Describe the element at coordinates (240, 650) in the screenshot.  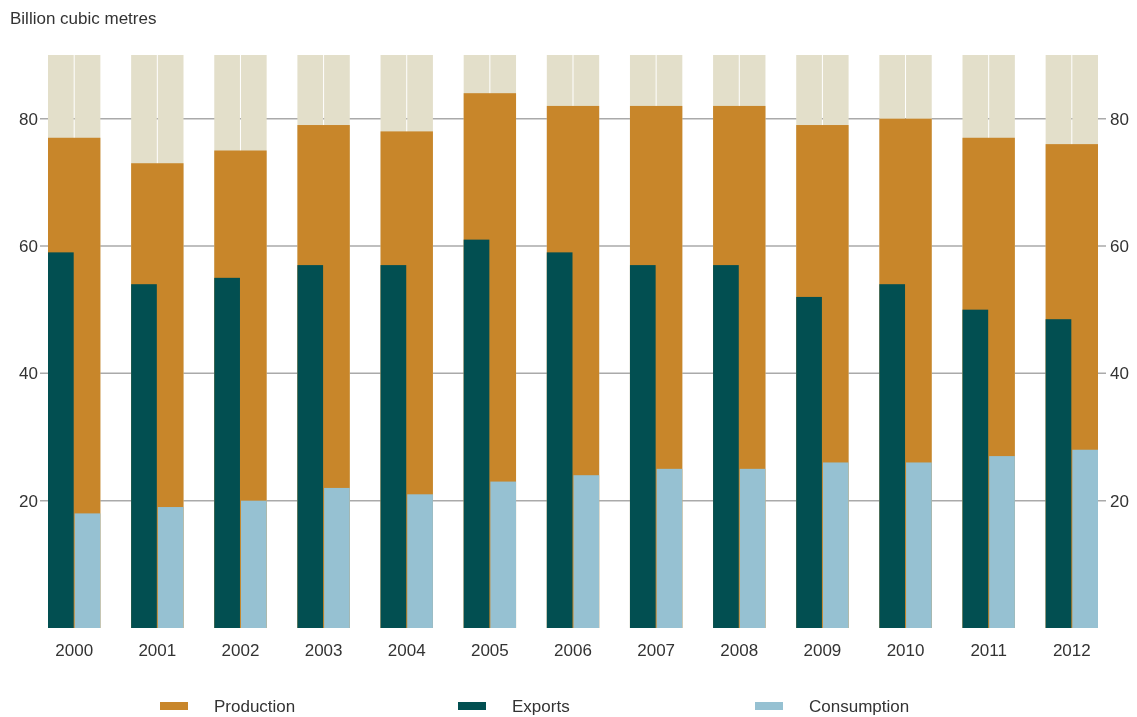
I see `x-tick-label: 2002` at that location.